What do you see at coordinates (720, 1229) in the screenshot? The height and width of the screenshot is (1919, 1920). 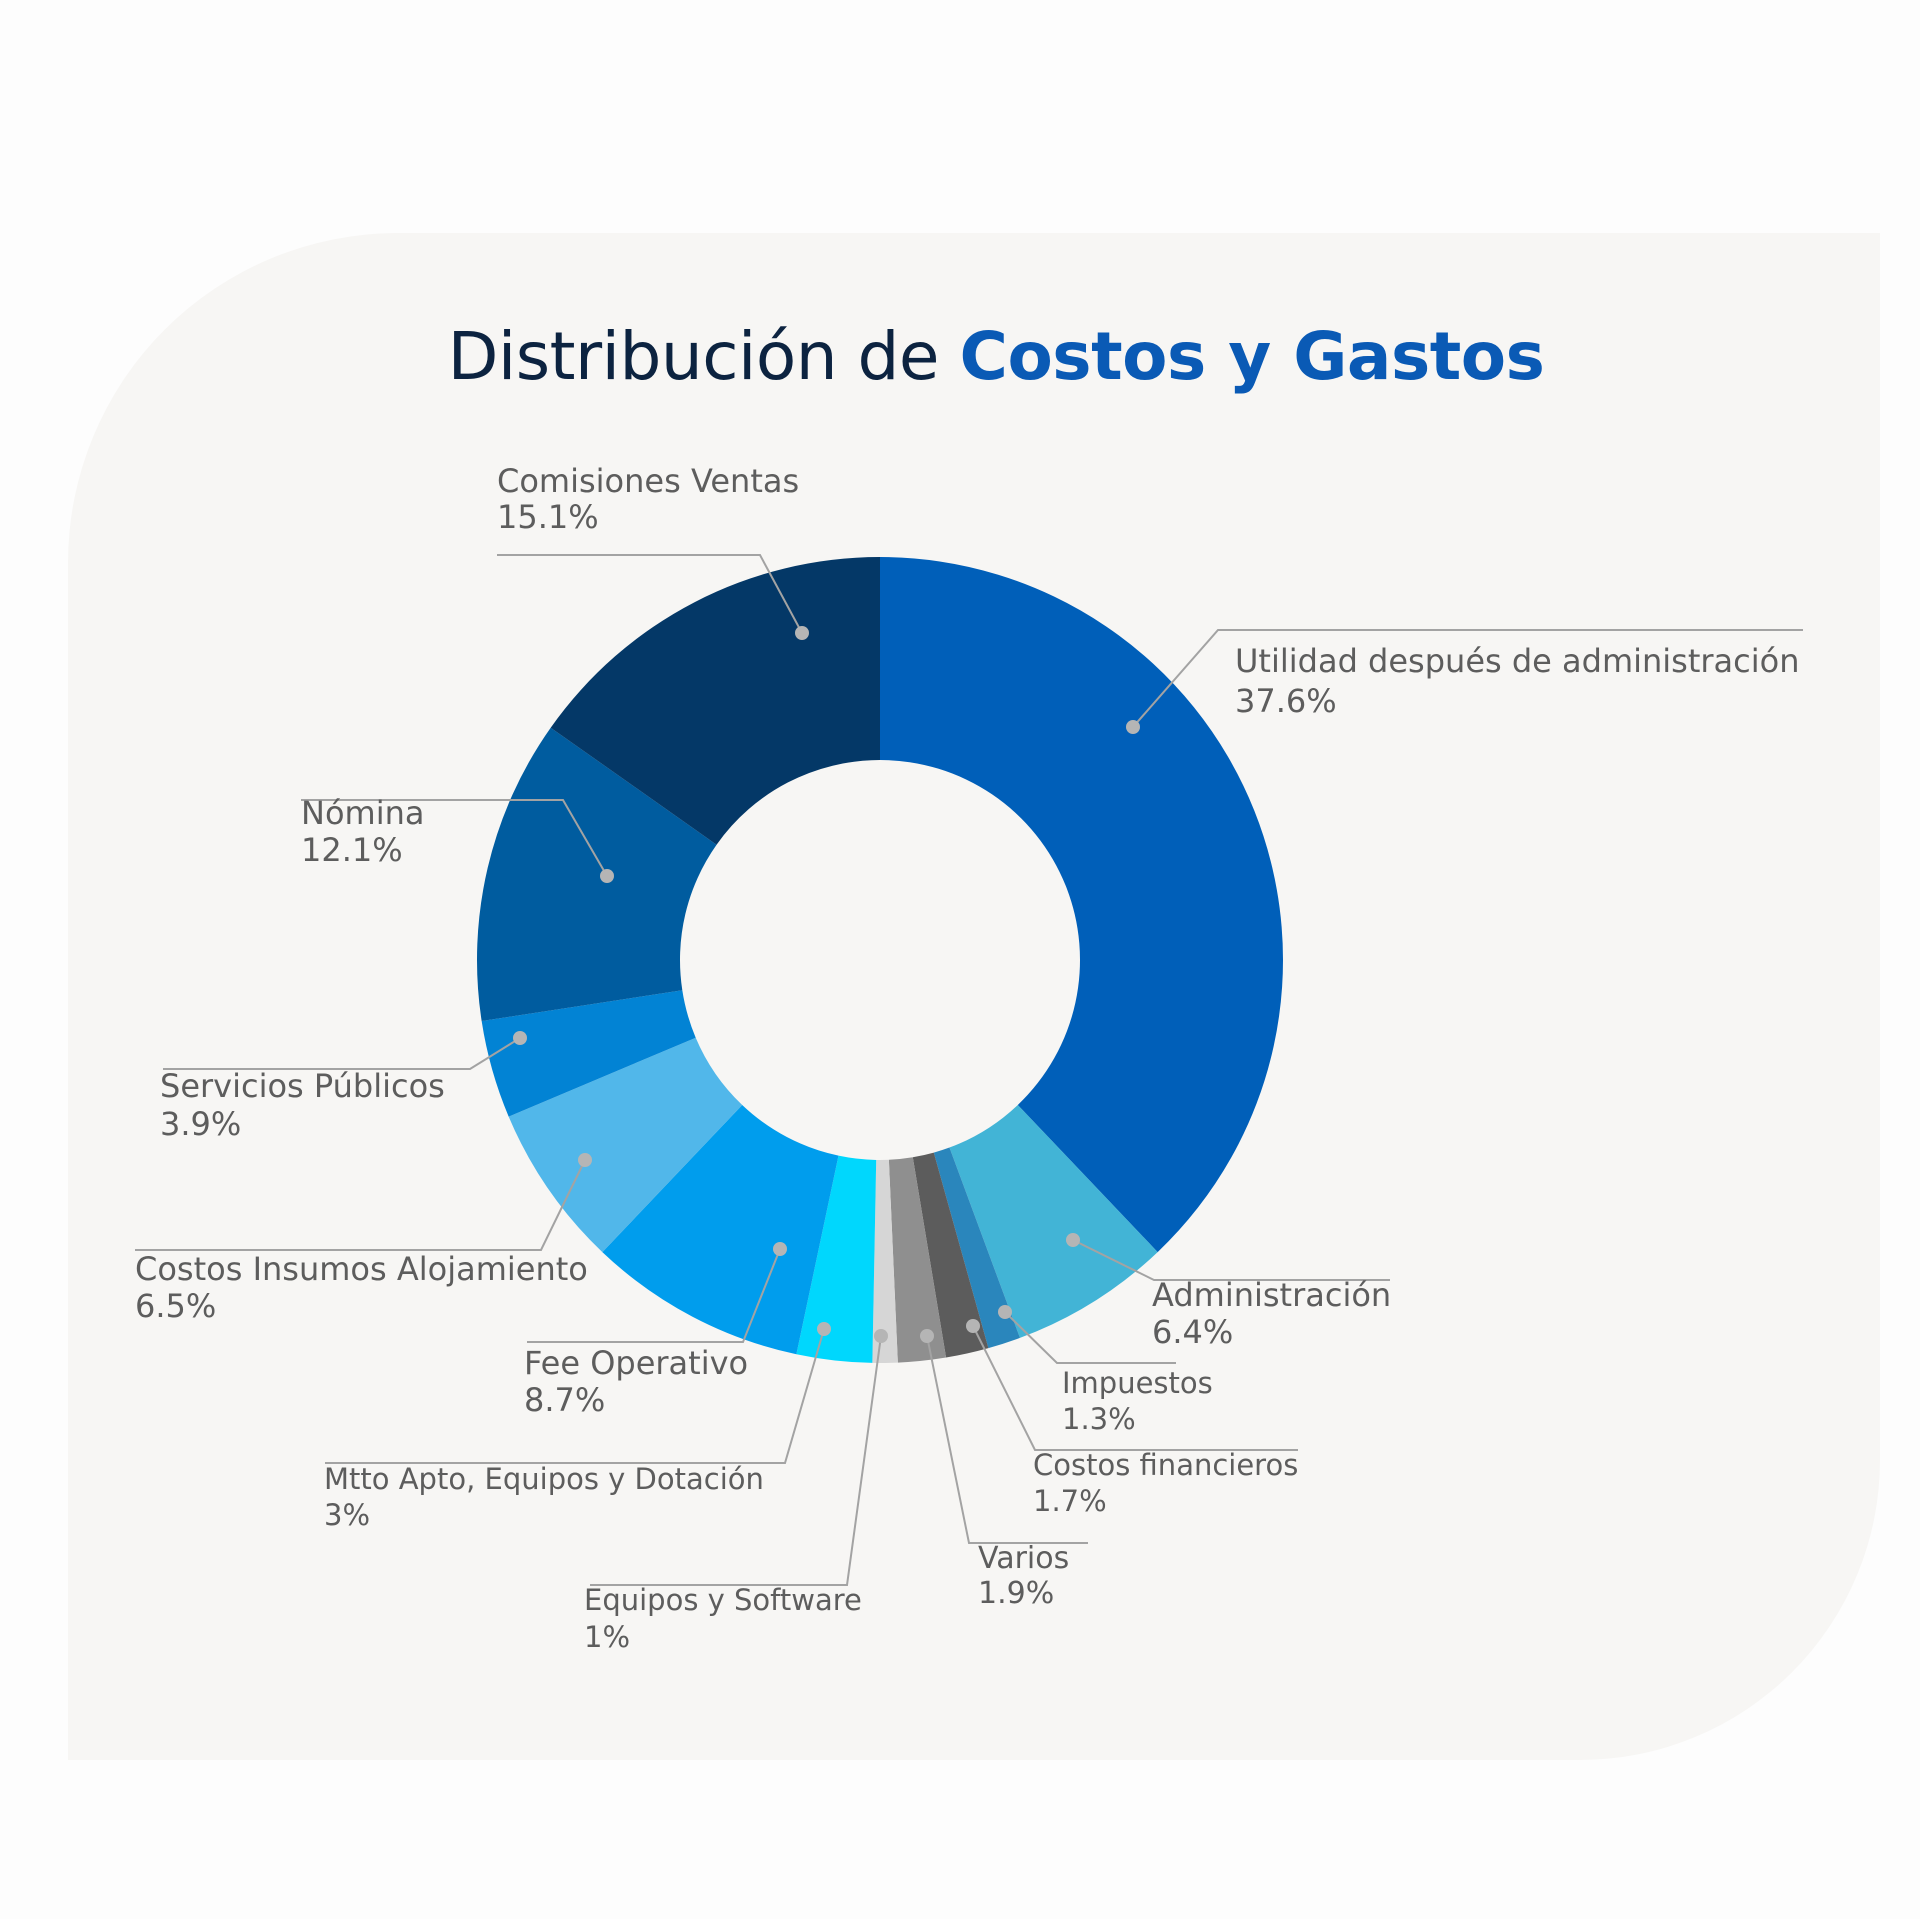 I see `slice-fee-operativo` at bounding box center [720, 1229].